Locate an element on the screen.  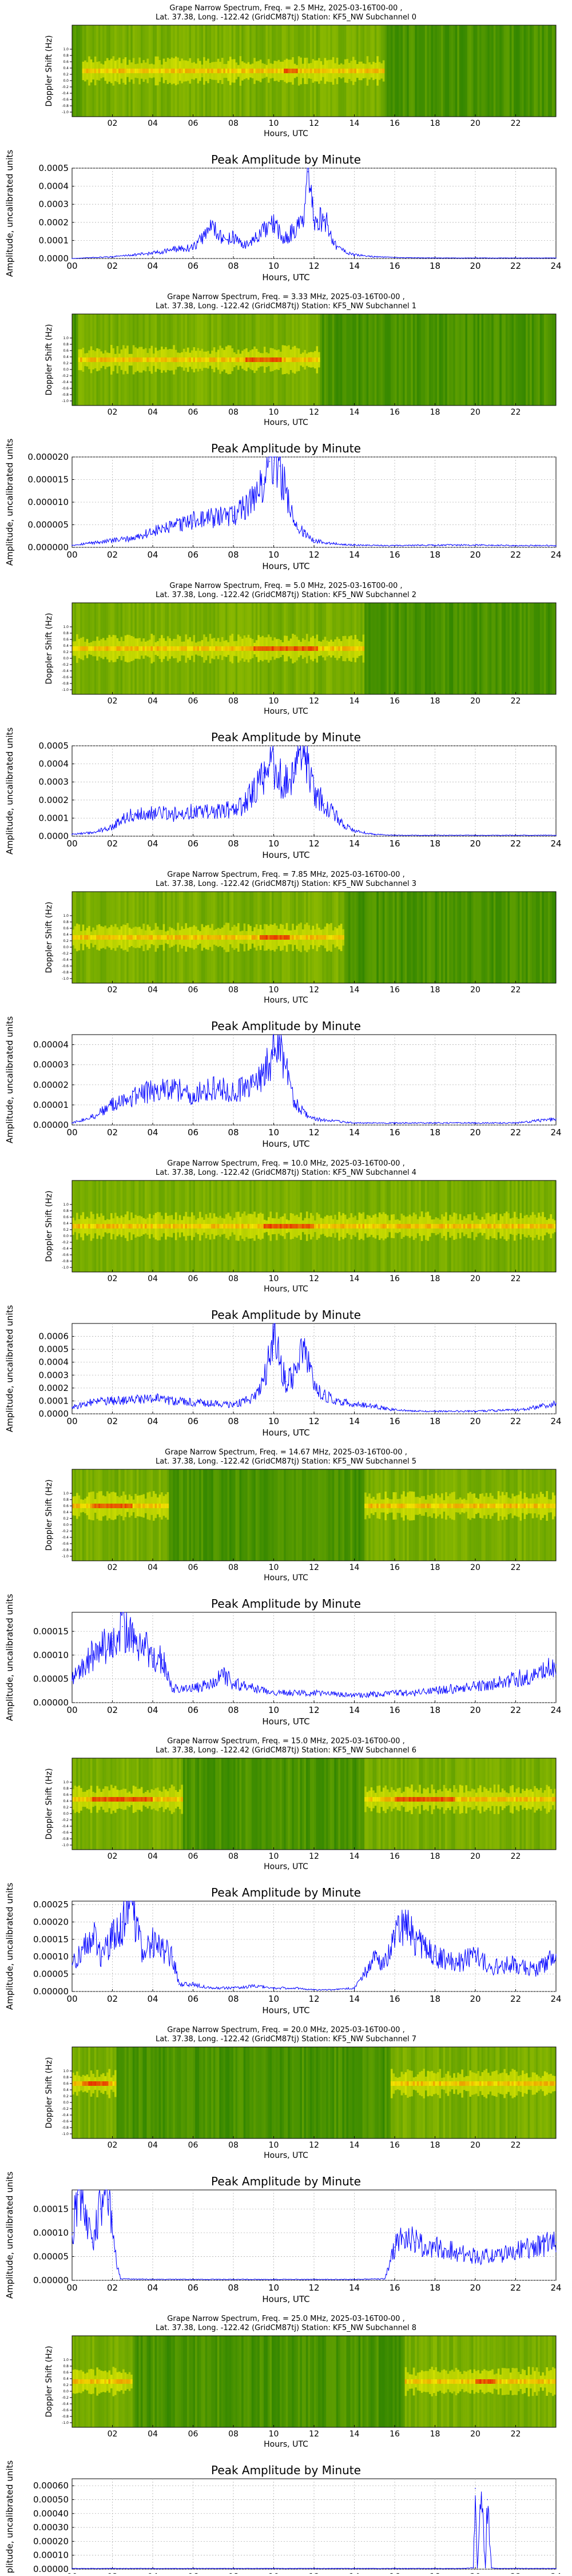
amplitude-ylabel: Amplitude, uncalibrated units is located at coordinates (10, 213).